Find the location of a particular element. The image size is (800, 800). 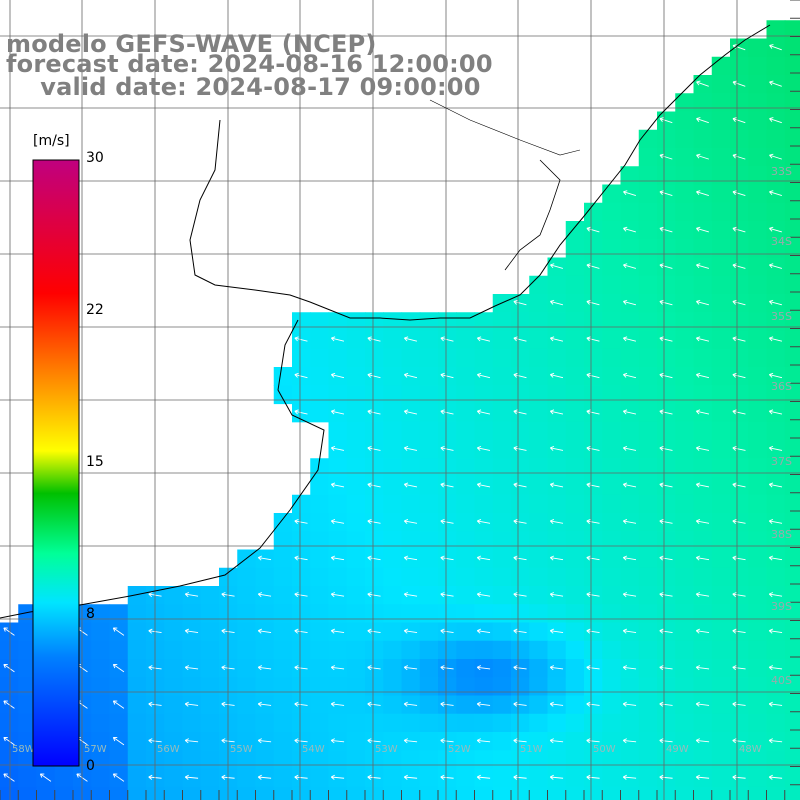

longitude-label: 50W is located at coordinates (604, 749).